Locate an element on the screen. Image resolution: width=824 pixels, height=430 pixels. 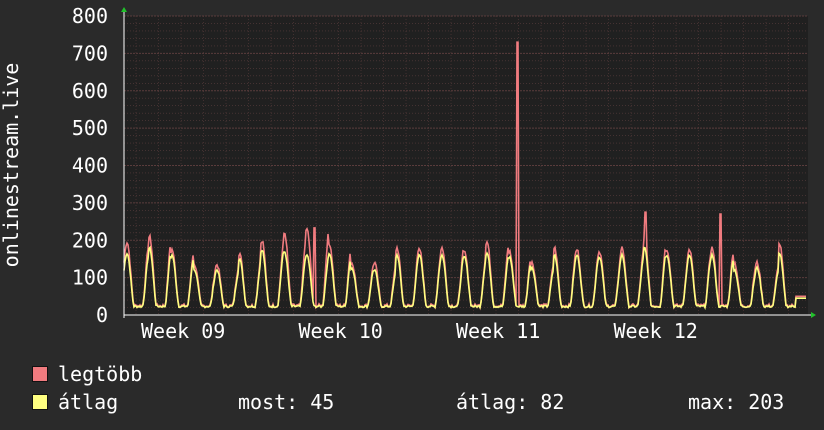
x-tick-label: Week 09 is located at coordinates (183, 331).